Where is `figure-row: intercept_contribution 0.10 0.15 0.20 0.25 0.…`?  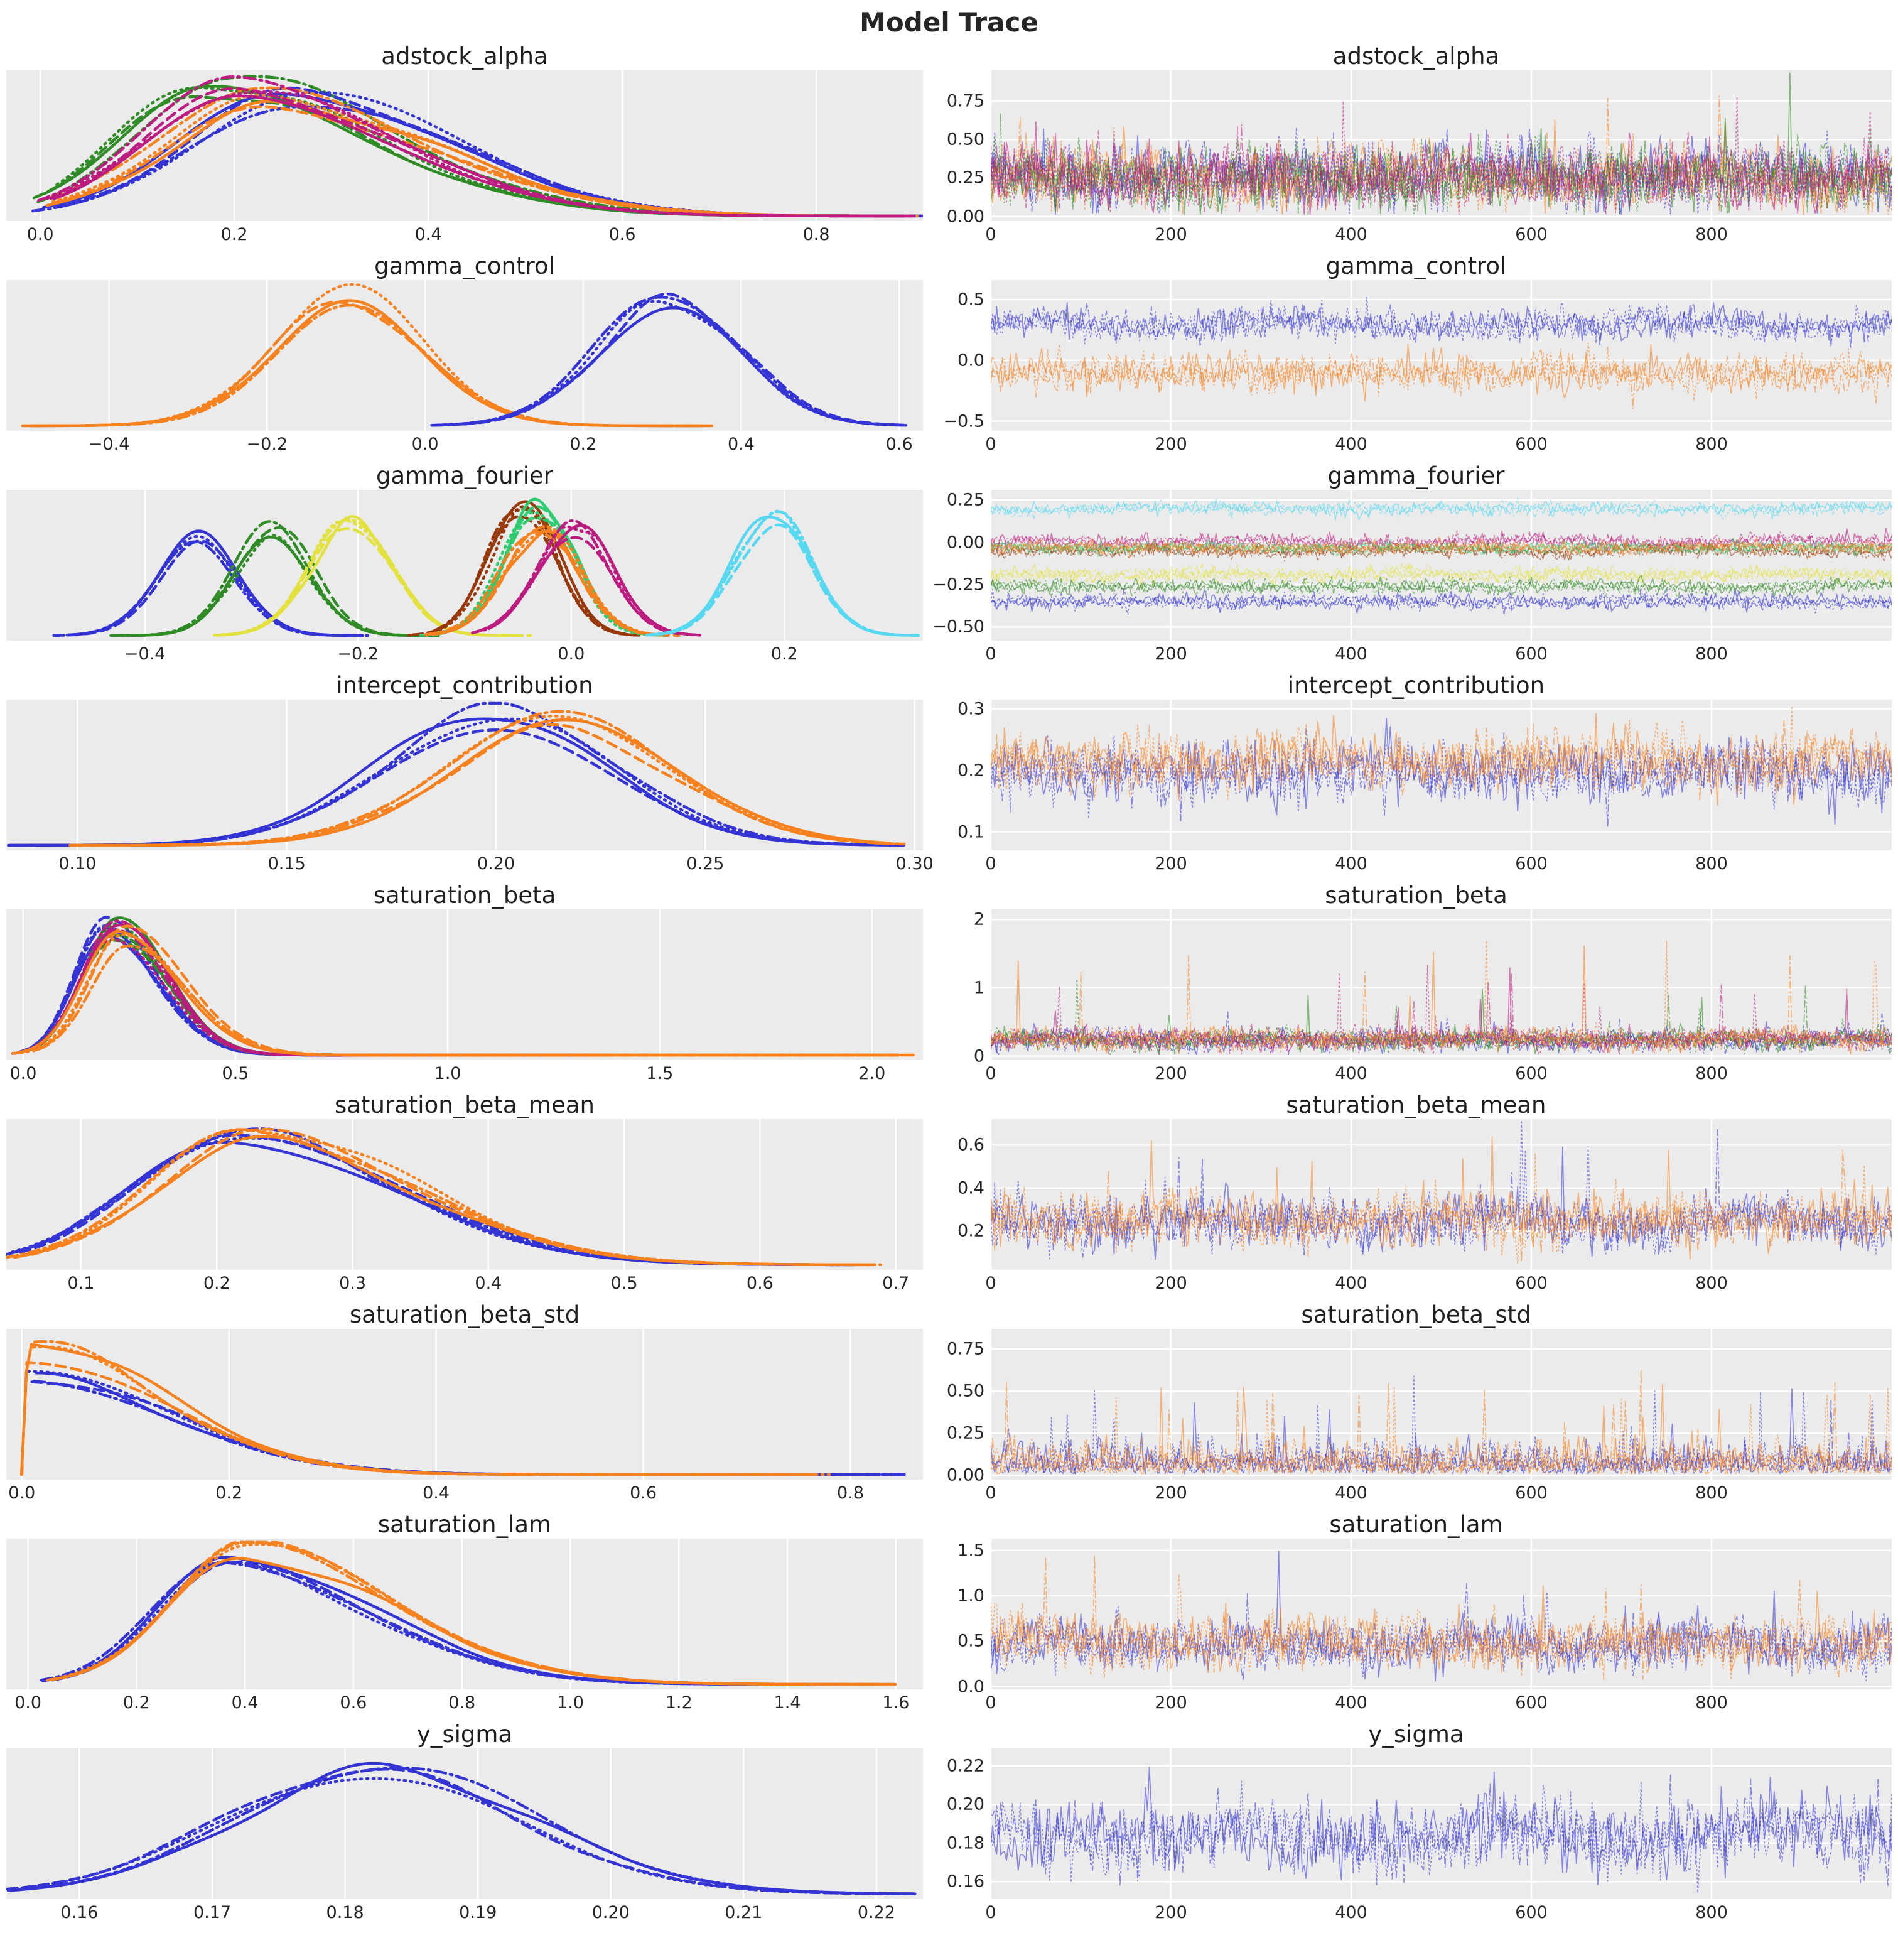 figure-row: intercept_contribution 0.10 0.15 0.20 0.25 0.… is located at coordinates (949, 773).